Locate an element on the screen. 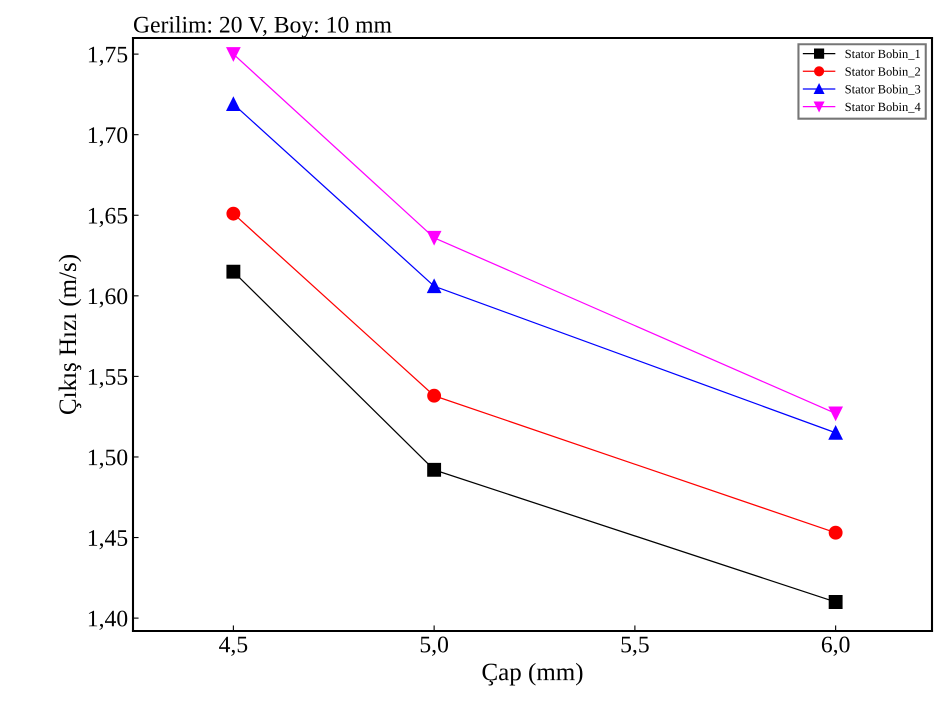  y-tick-label: 1,40 is located at coordinates (108, 620).